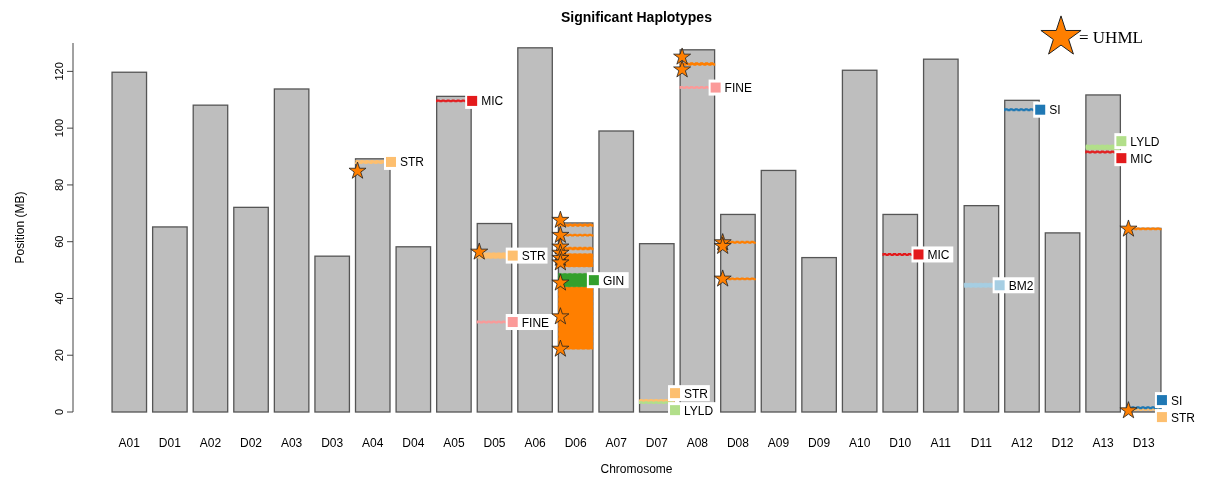 Image resolution: width=1225 pixels, height=487 pixels. Describe the element at coordinates (637, 17) in the screenshot. I see `chart-title: Significant Haplotypes` at that location.